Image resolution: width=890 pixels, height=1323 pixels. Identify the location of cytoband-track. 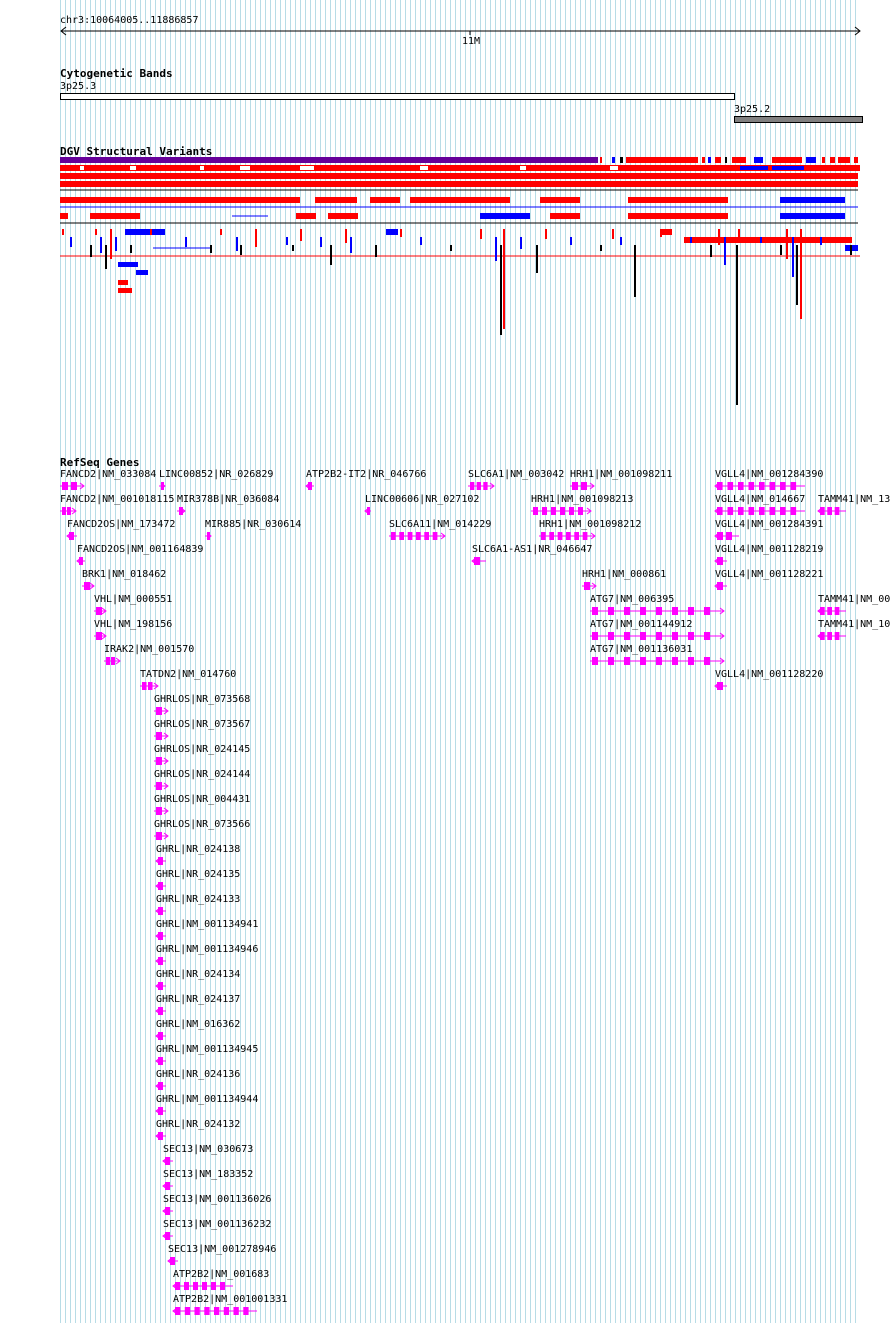
(445, 65).